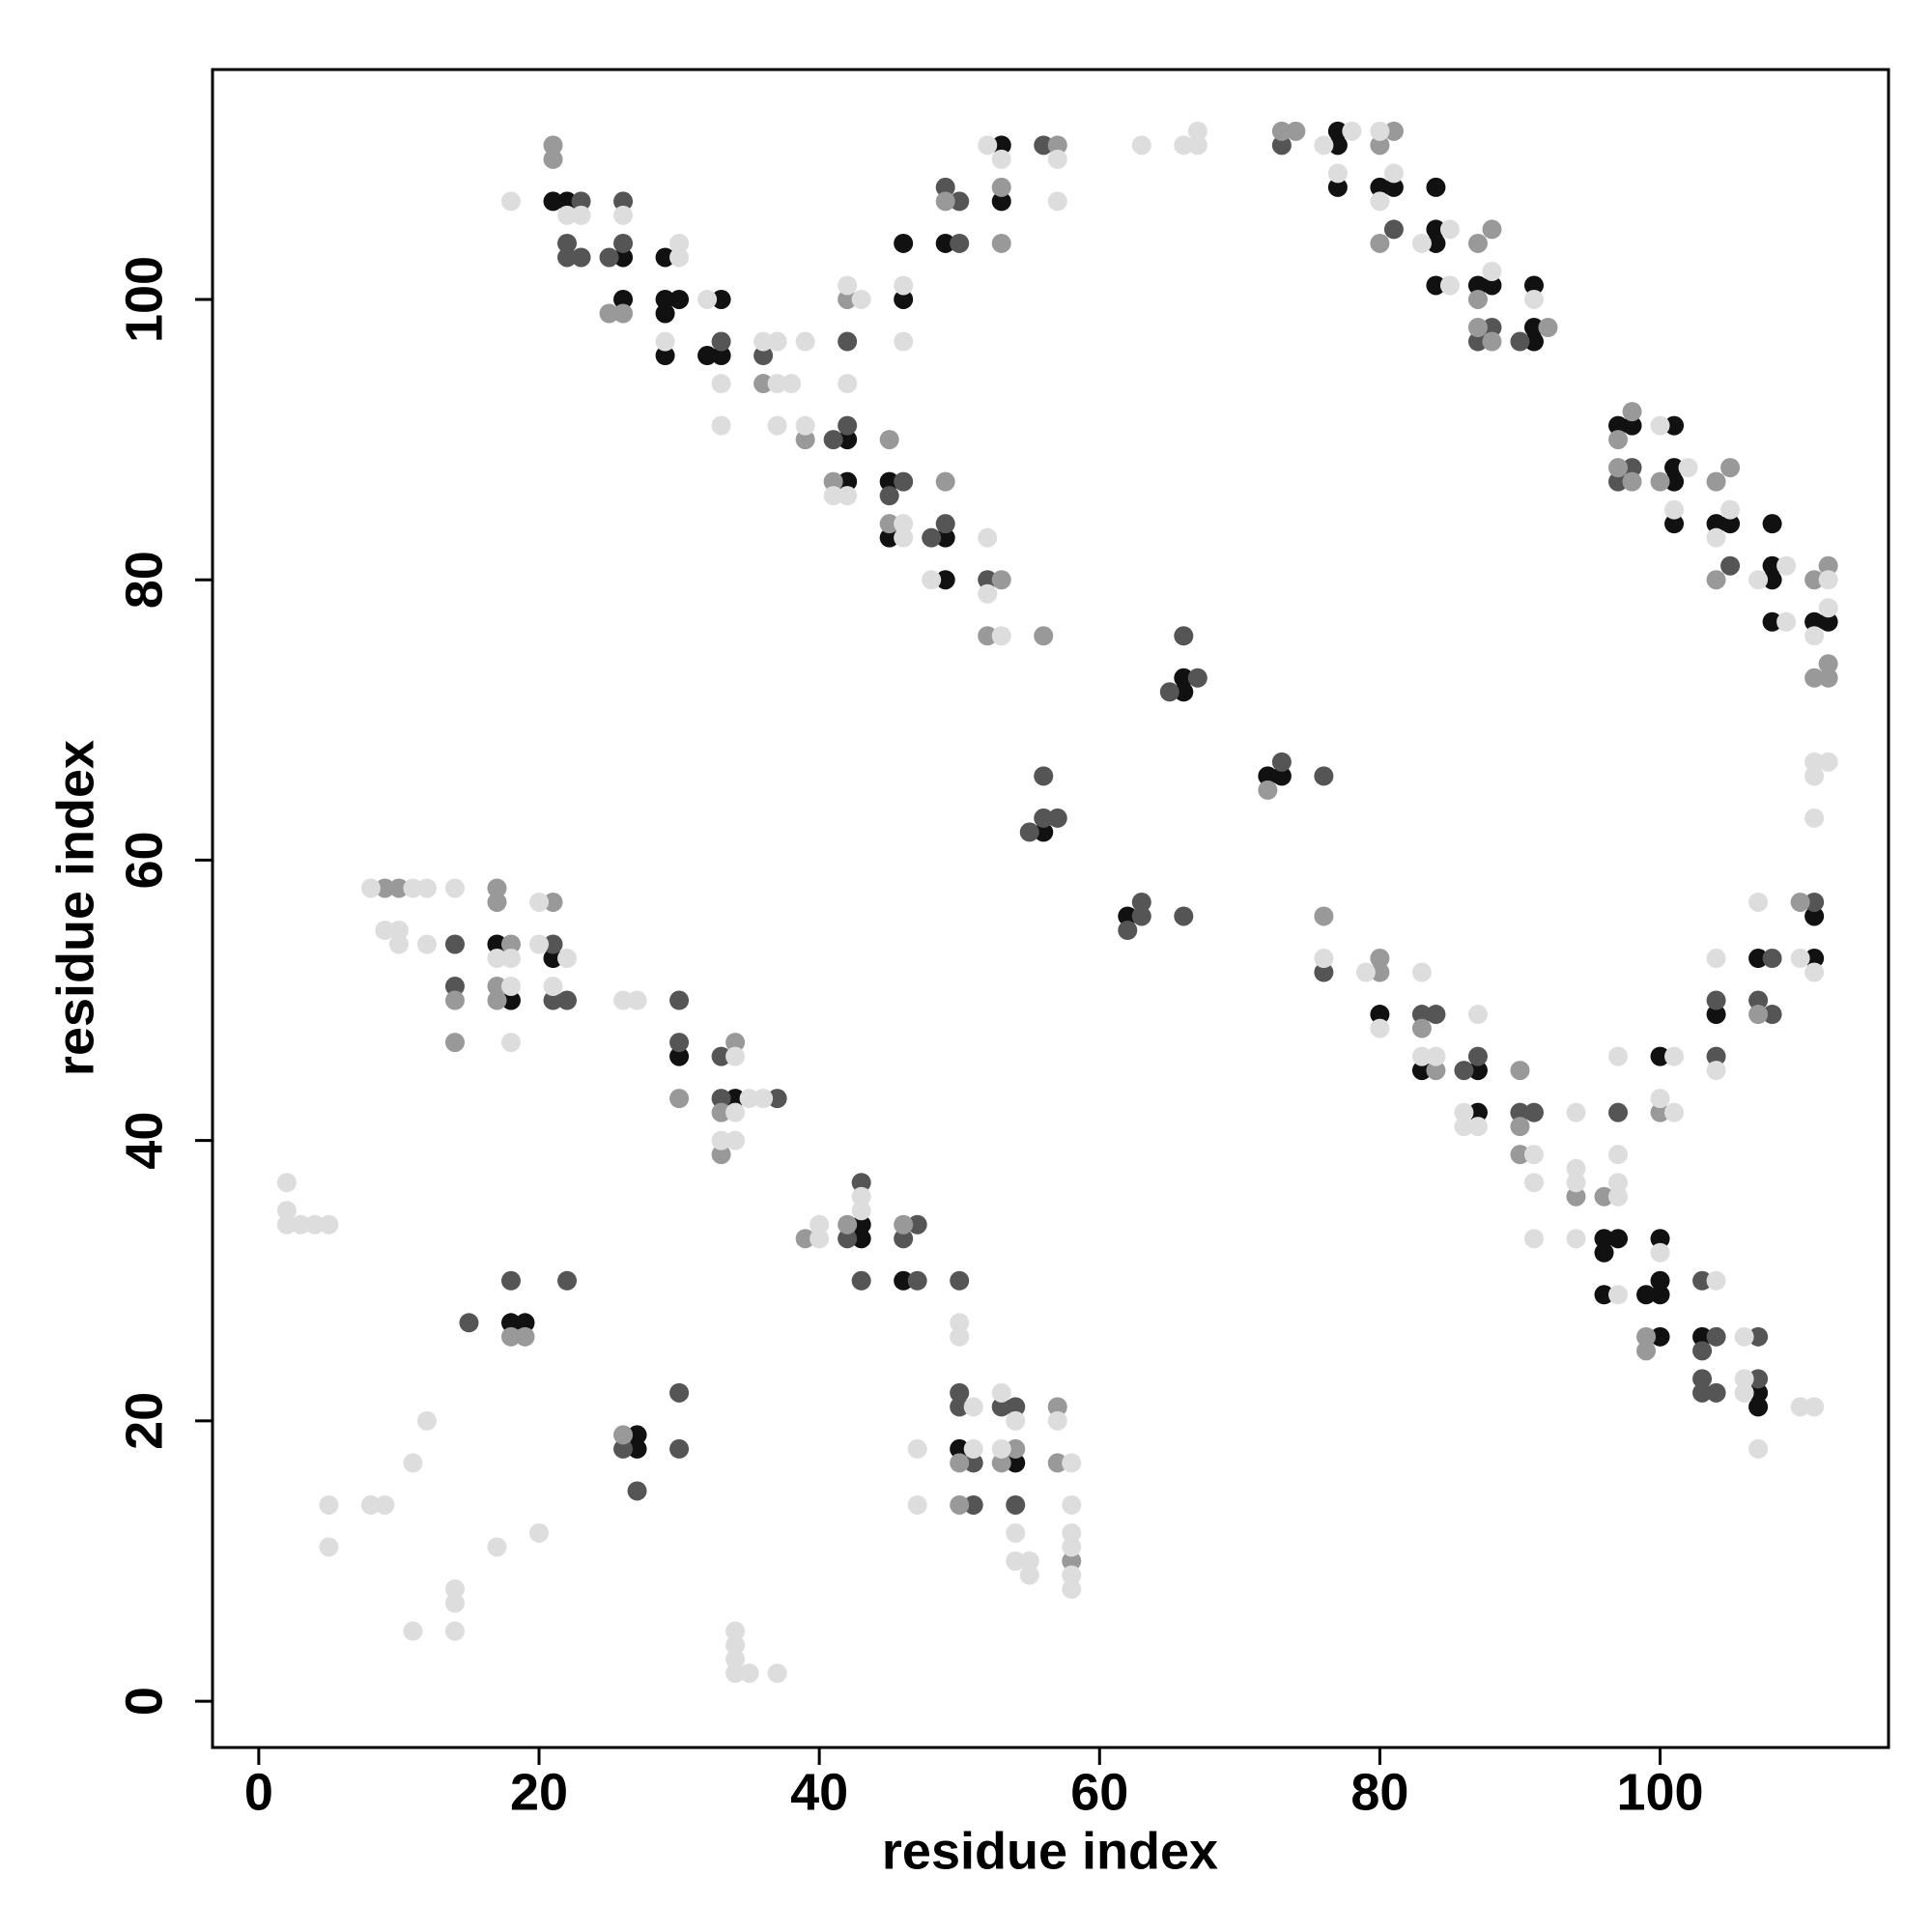 Image resolution: width=1932 pixels, height=1932 pixels. What do you see at coordinates (144, 1141) in the screenshot?
I see `y-tick-label: 40` at bounding box center [144, 1141].